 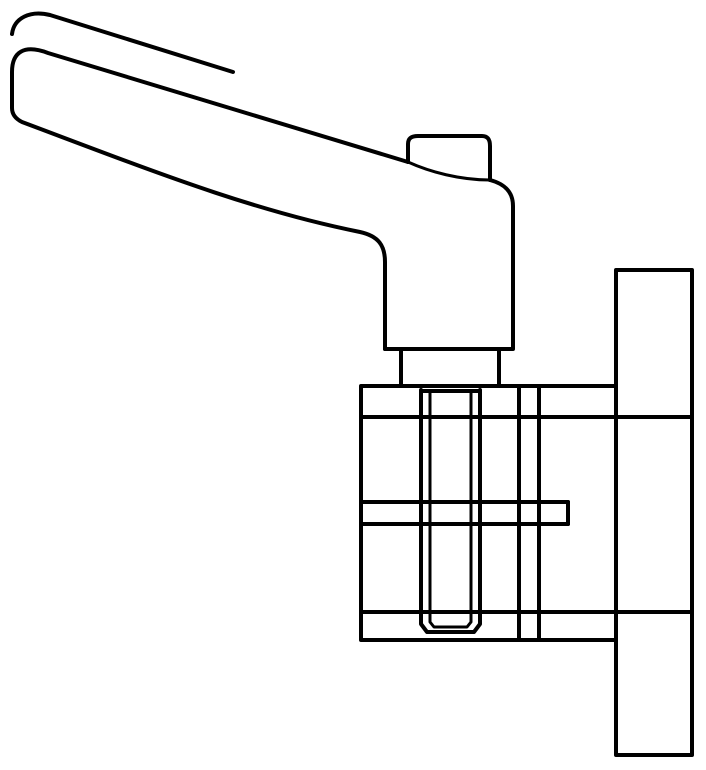 I want to click on hub-collar, so click(x=450, y=367).